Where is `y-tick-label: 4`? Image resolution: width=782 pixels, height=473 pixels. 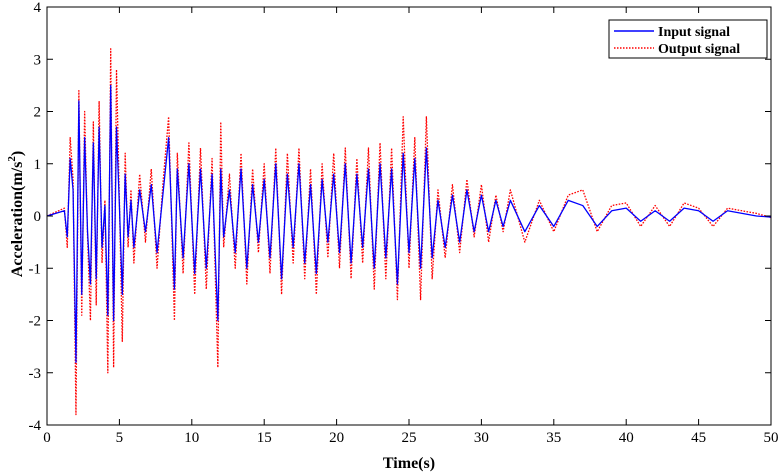
y-tick-label: 4 is located at coordinates (38, 8).